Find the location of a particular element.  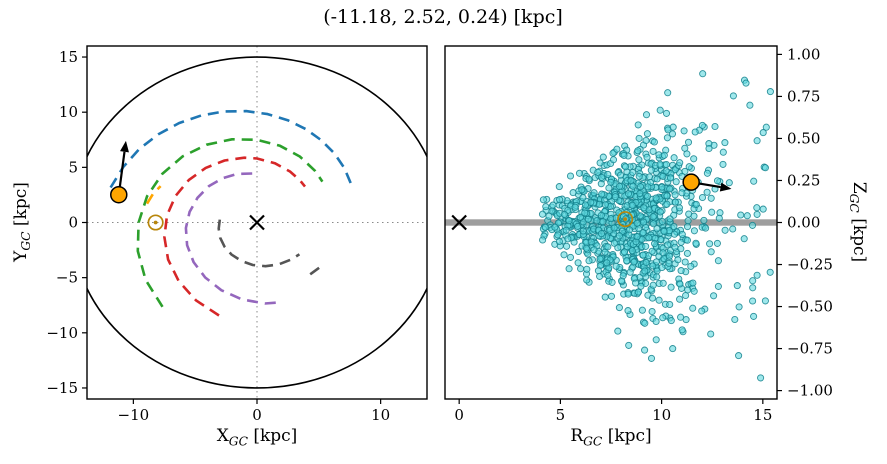

y-tick-label: 0.00 is located at coordinates (803, 223).